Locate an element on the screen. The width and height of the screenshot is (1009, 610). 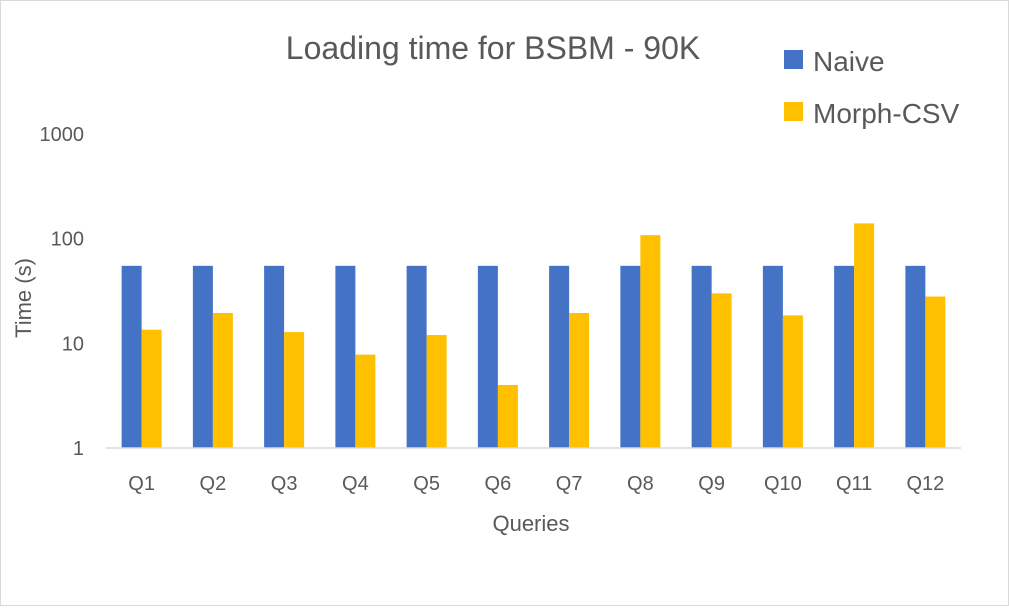
x-axis-ticks: Q1 Q2 Q3 Q4 Q5 Q6 Q7 Q8 Q9 Q10 Q11 Q12 is located at coordinates (536, 484).